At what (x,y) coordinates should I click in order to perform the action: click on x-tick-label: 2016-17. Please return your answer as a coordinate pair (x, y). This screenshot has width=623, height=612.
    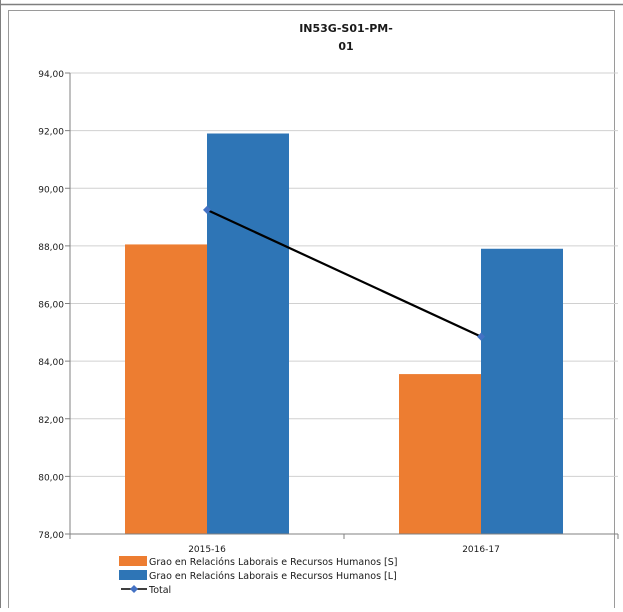
    Looking at the image, I should click on (481, 550).